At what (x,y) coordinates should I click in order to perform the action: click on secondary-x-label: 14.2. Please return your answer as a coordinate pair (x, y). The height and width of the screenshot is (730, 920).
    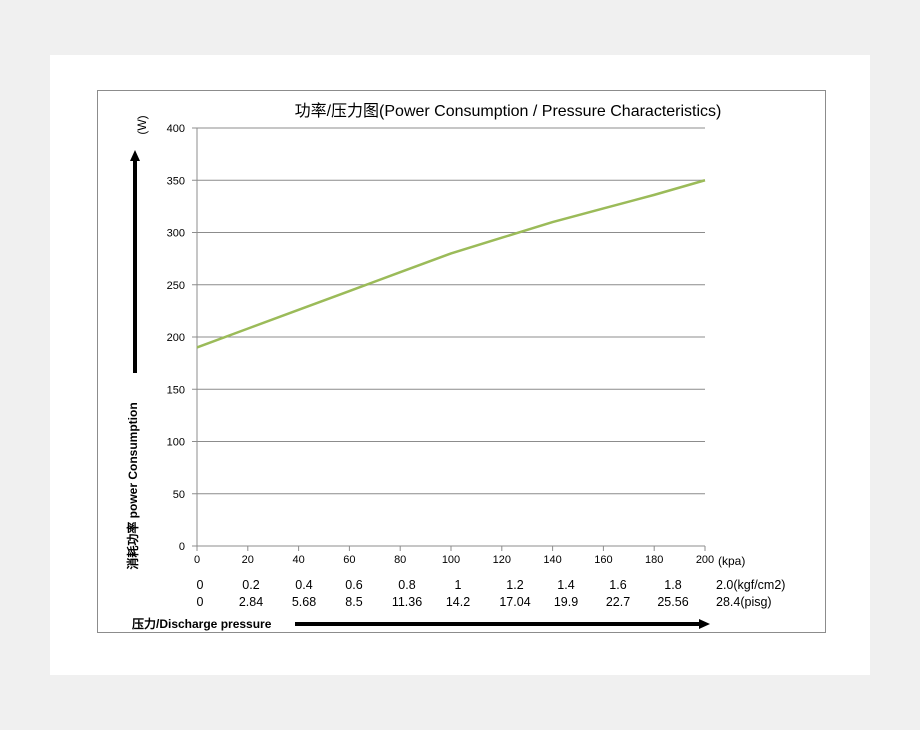
    Looking at the image, I should click on (458, 602).